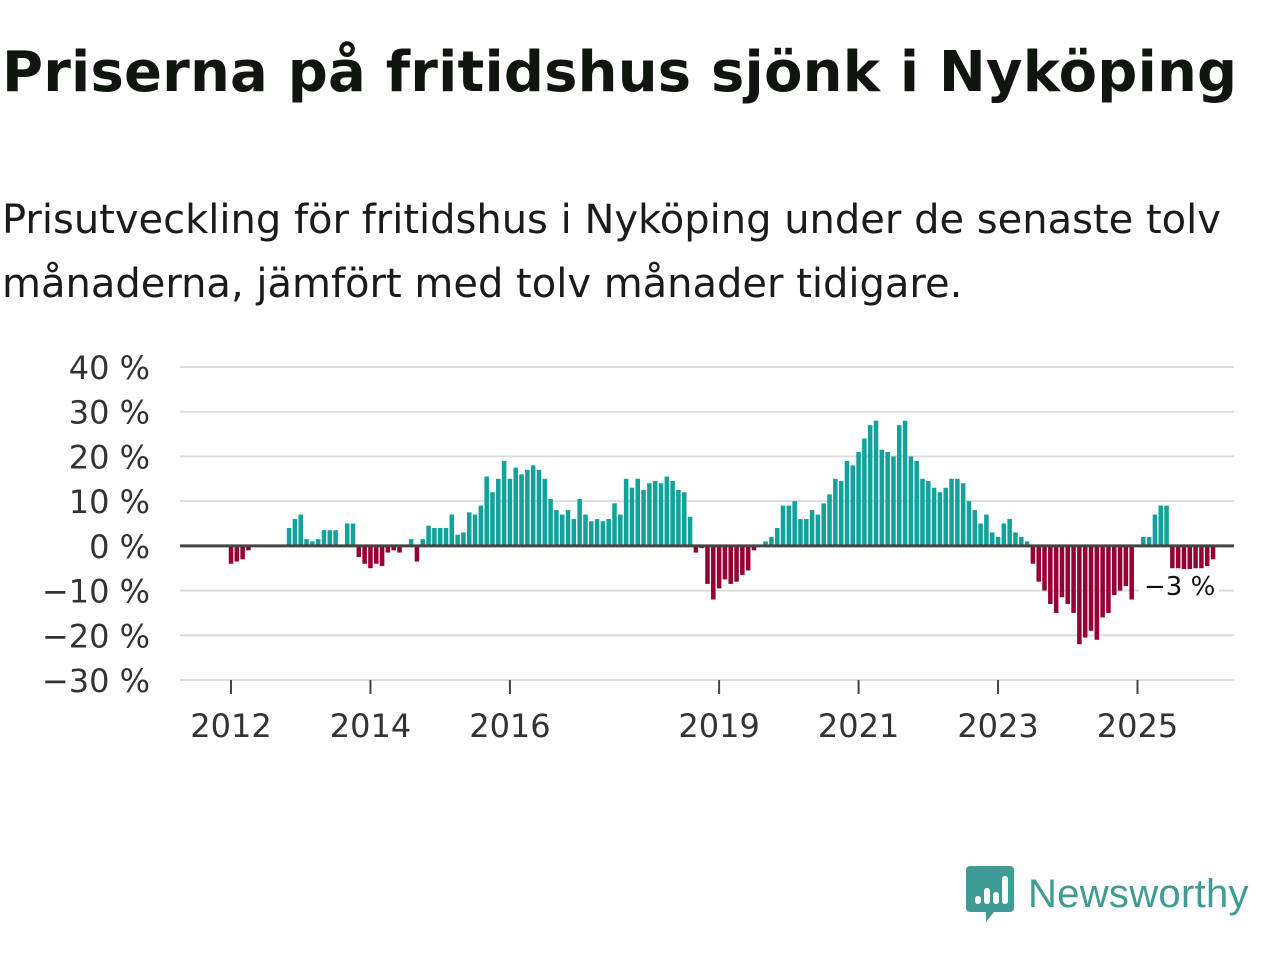 The image size is (1280, 960). I want to click on newsworthy-logo-icon, so click(990, 894).